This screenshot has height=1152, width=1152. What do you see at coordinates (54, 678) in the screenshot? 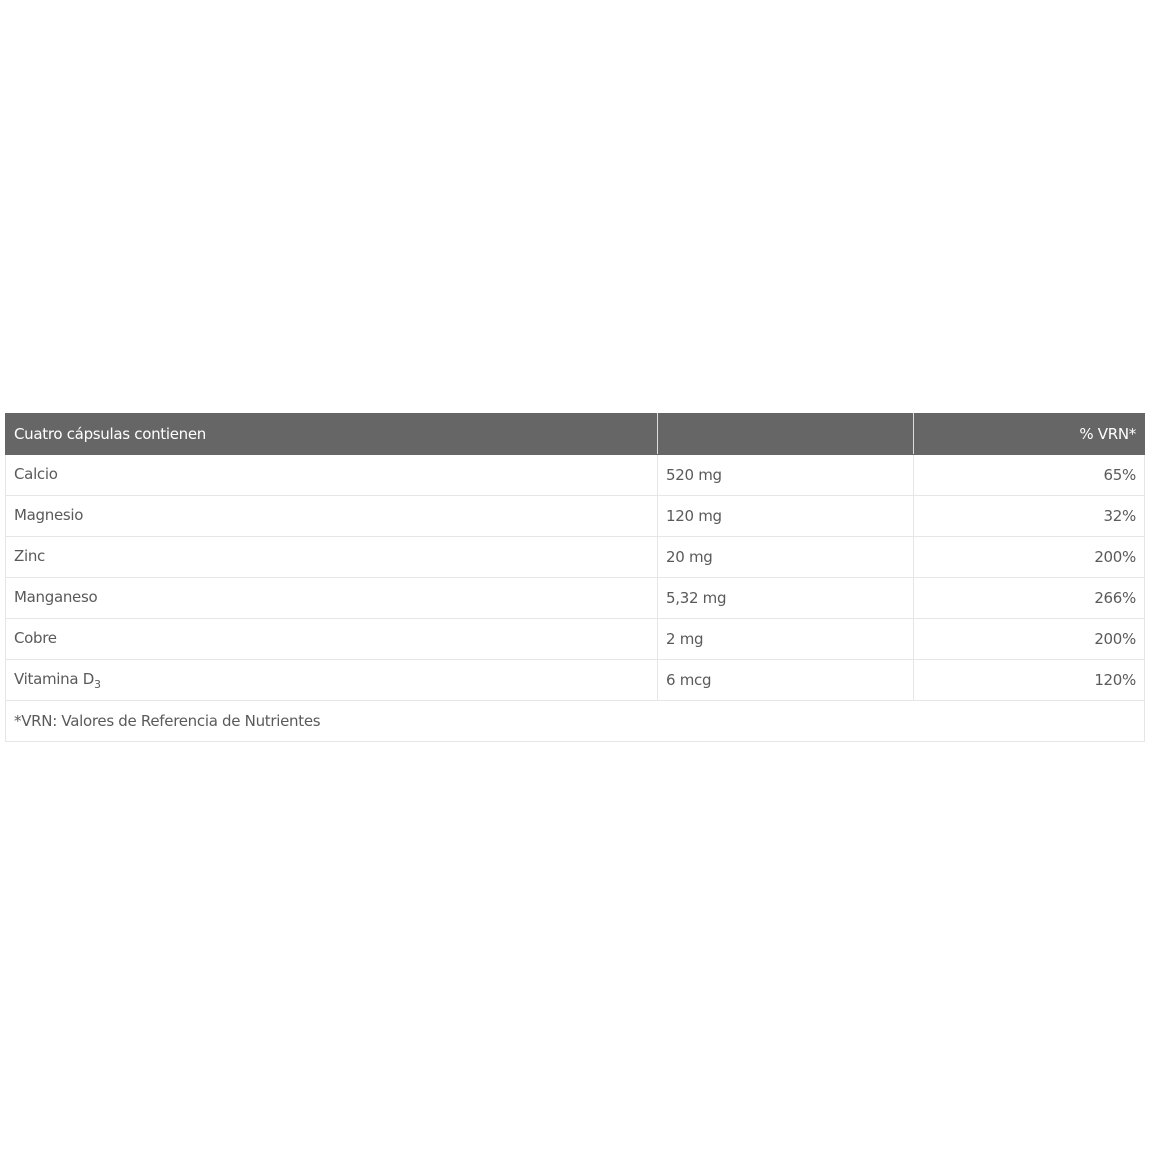
I see `nutrient-label: Vitamina D` at bounding box center [54, 678].